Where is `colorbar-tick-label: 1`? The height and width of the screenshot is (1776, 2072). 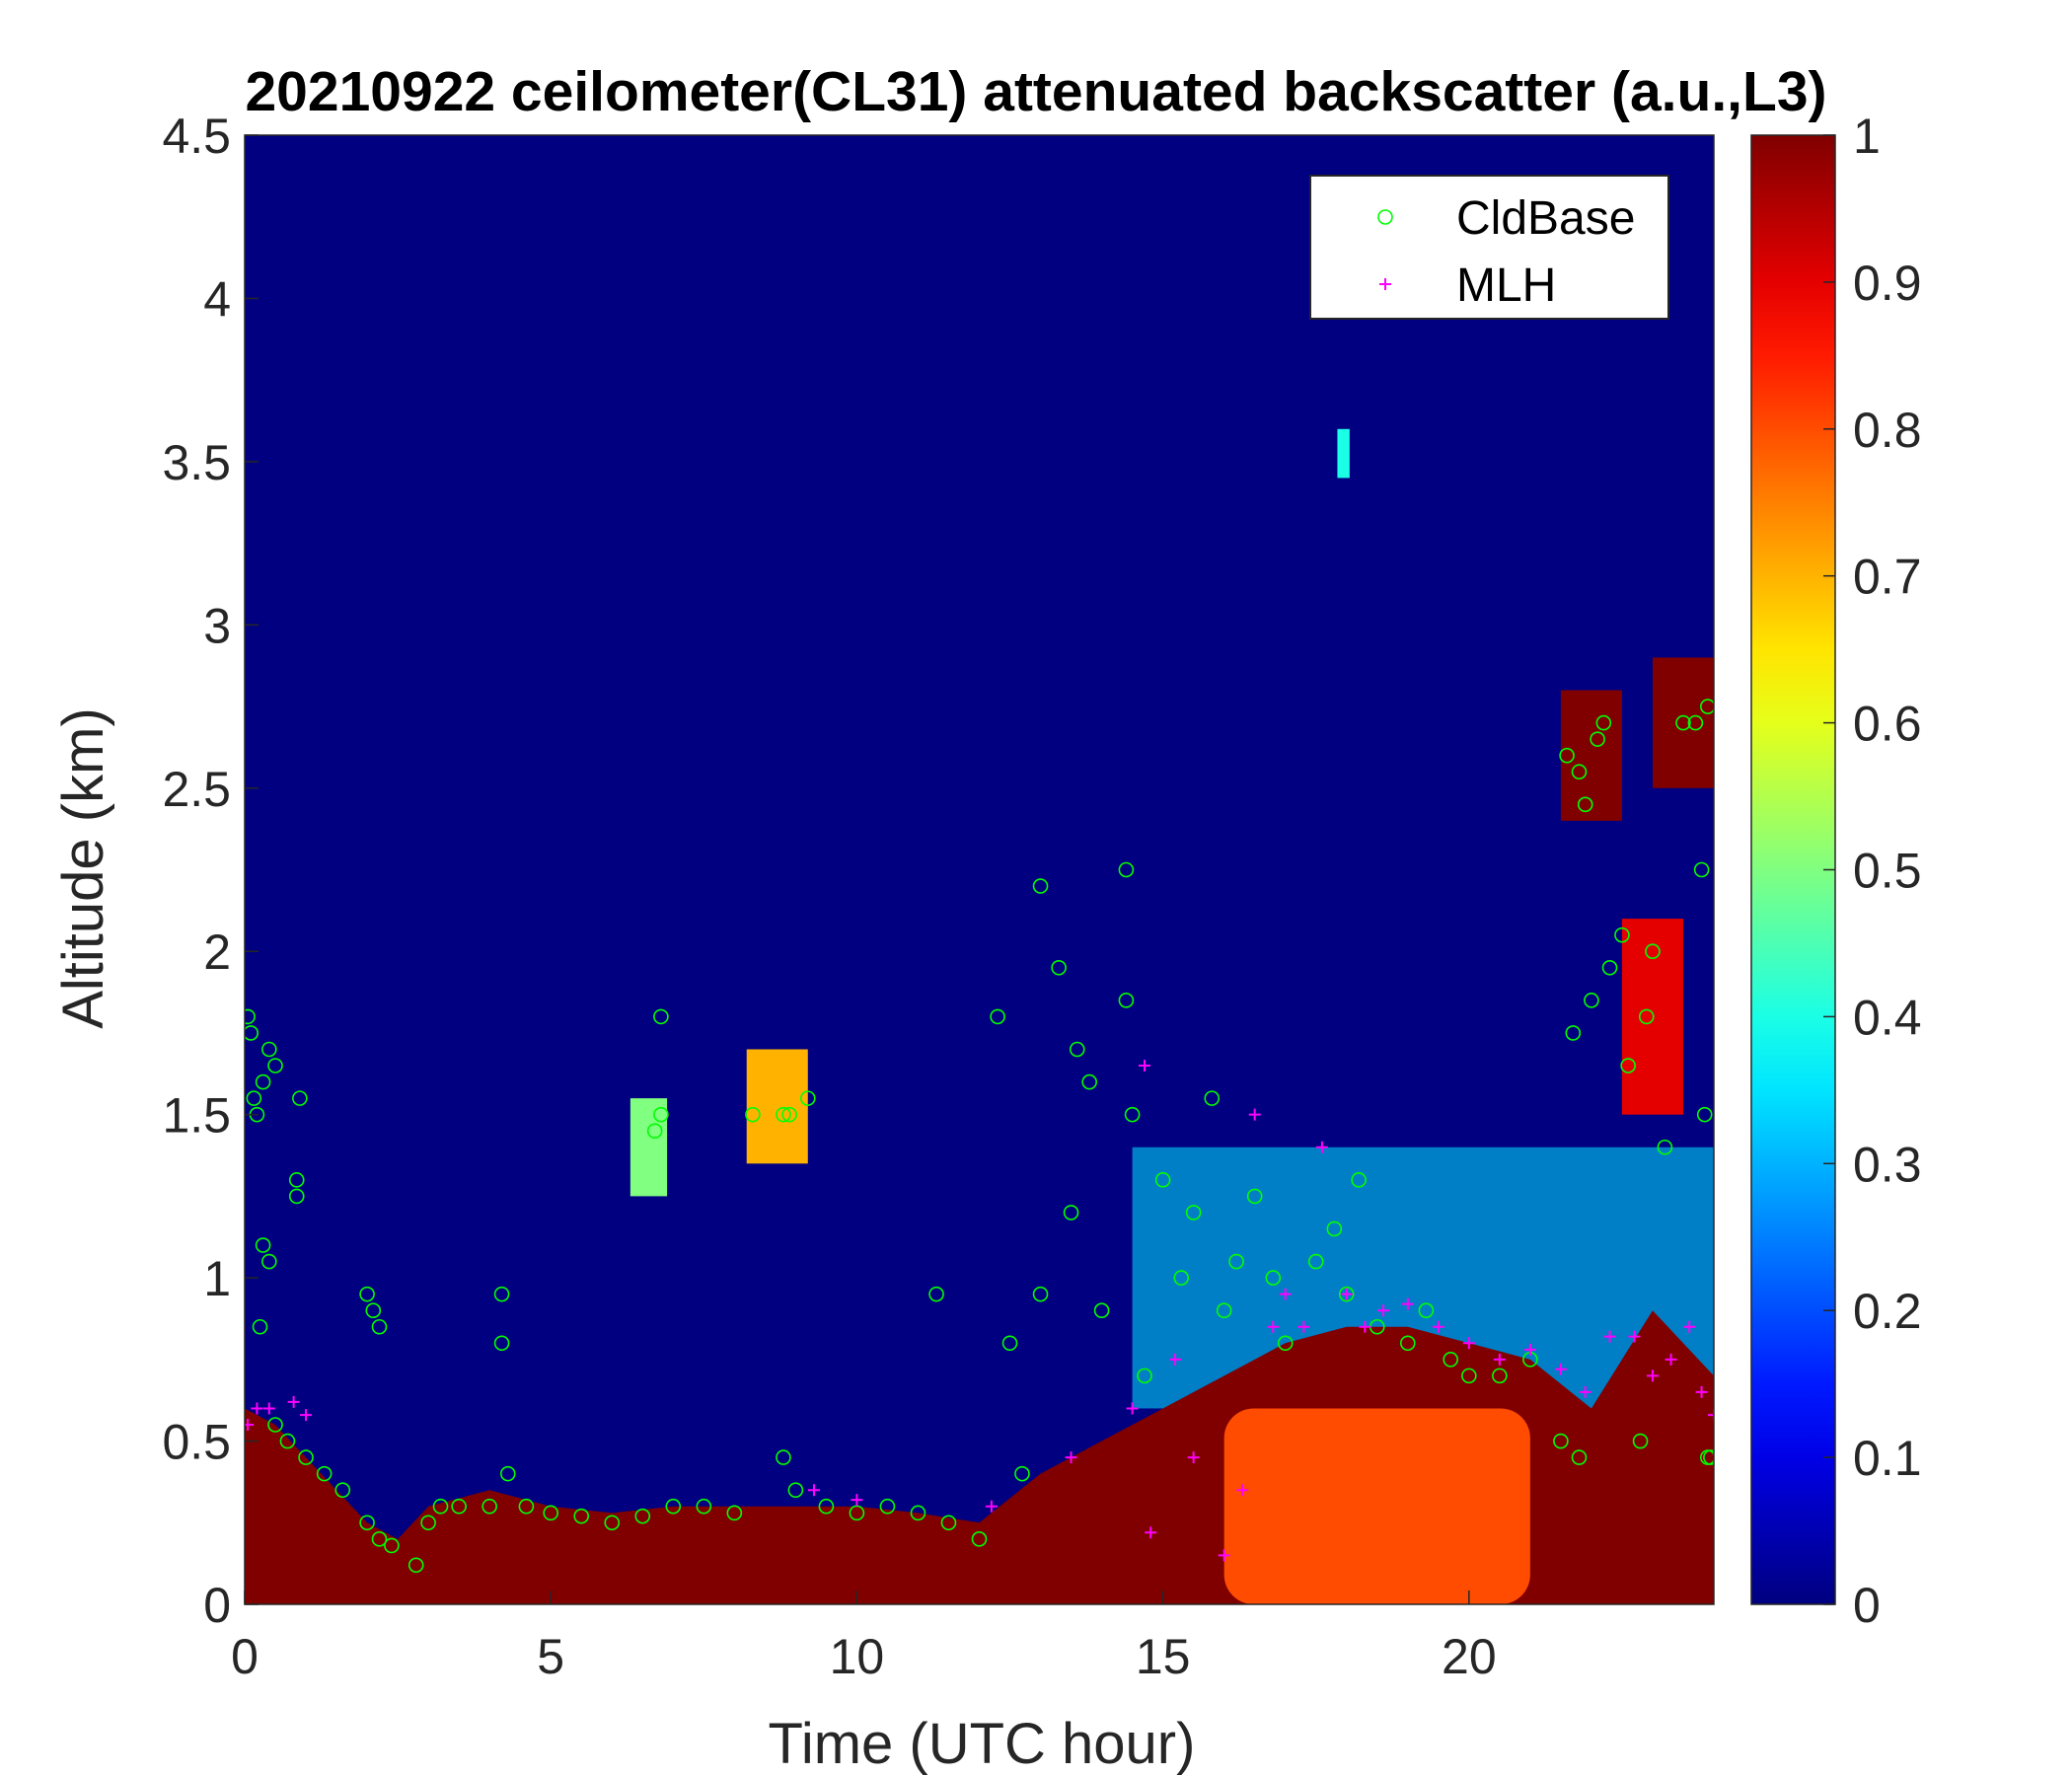
colorbar-tick-label: 1 is located at coordinates (1867, 137).